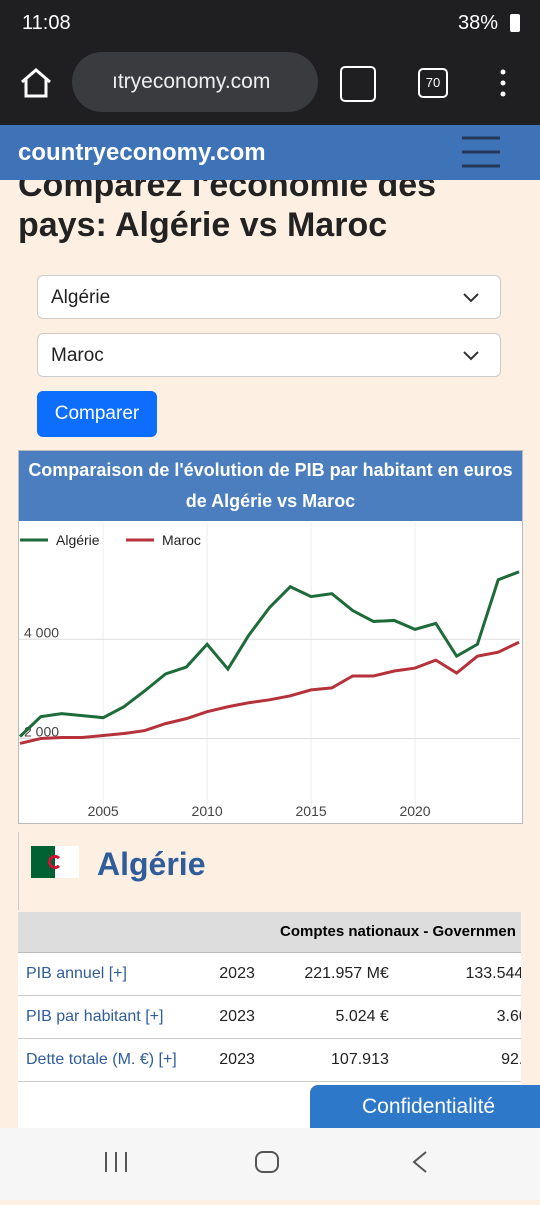 This screenshot has height=1205, width=540. I want to click on select-text: Algérie, so click(81, 297).